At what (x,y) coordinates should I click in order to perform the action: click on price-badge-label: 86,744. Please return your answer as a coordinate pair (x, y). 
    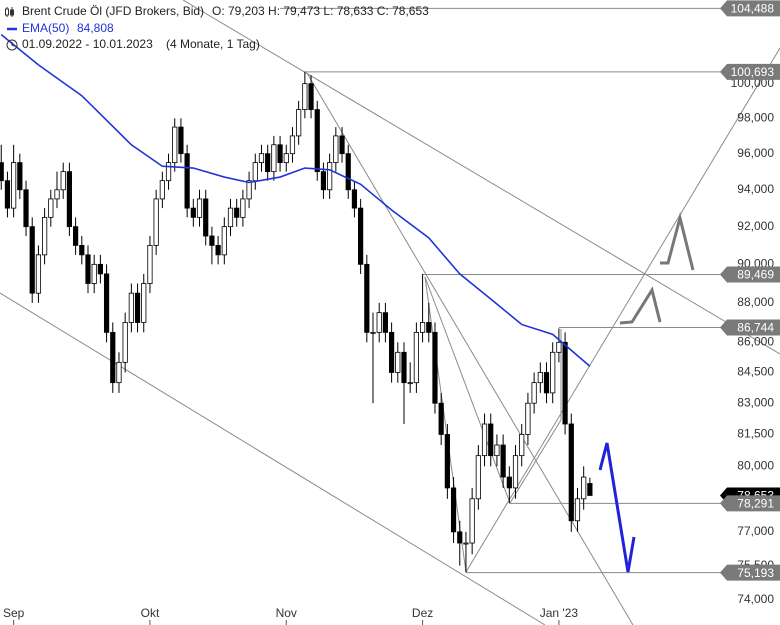
    Looking at the image, I should click on (755, 328).